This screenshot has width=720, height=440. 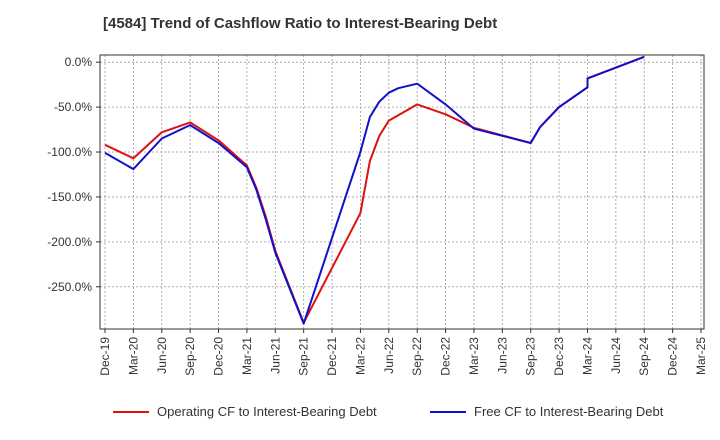 I want to click on legend-item-operating-cf: Operating CF to Interest-Bearing Debt, so click(x=245, y=411).